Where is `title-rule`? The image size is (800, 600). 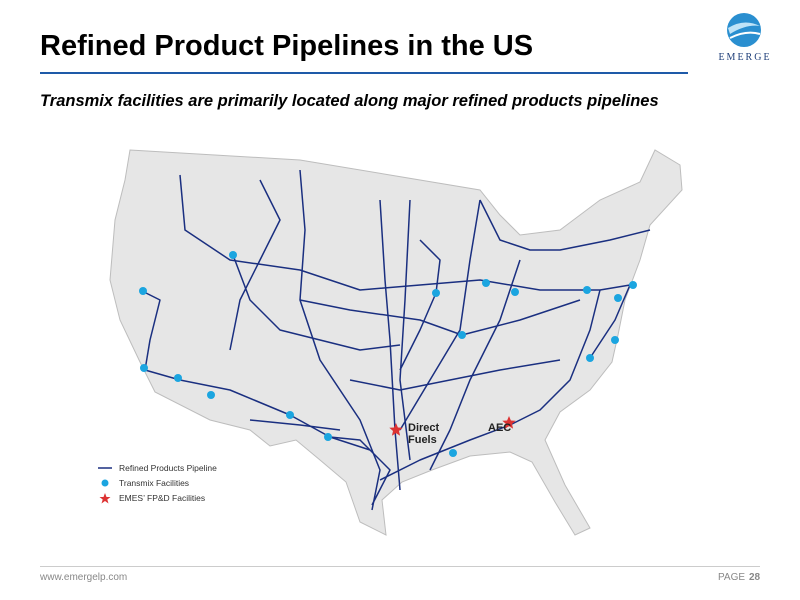
title-rule is located at coordinates (364, 73).